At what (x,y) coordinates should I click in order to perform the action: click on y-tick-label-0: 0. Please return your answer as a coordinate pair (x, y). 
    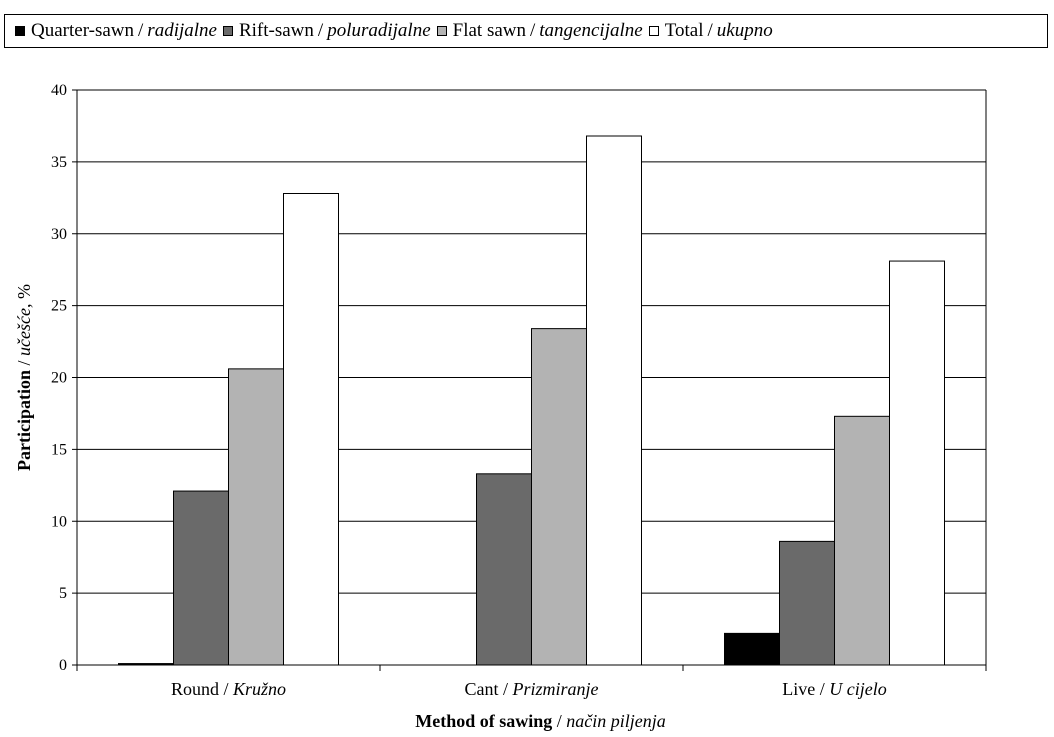
    Looking at the image, I should click on (63, 665).